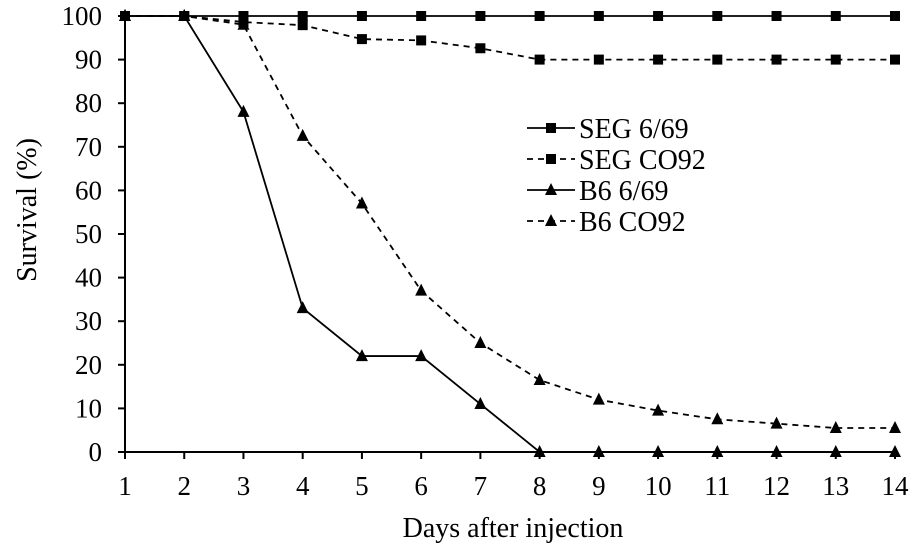 This screenshot has width=923, height=554. What do you see at coordinates (623, 191) in the screenshot?
I see `legend-label: B6 6/69` at bounding box center [623, 191].